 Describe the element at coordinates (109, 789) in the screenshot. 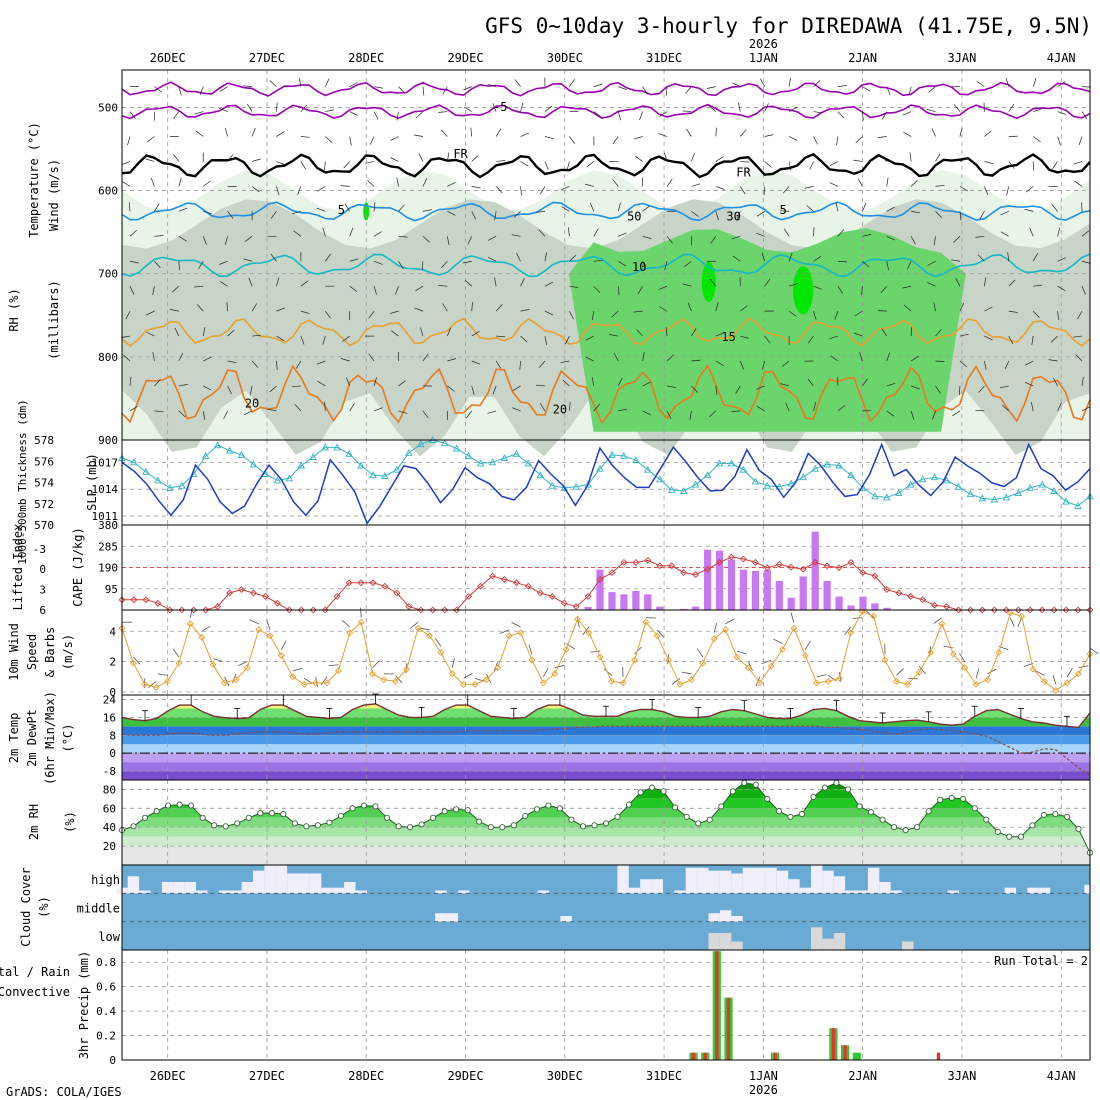

I see `rh2m-tick-label: 80` at that location.